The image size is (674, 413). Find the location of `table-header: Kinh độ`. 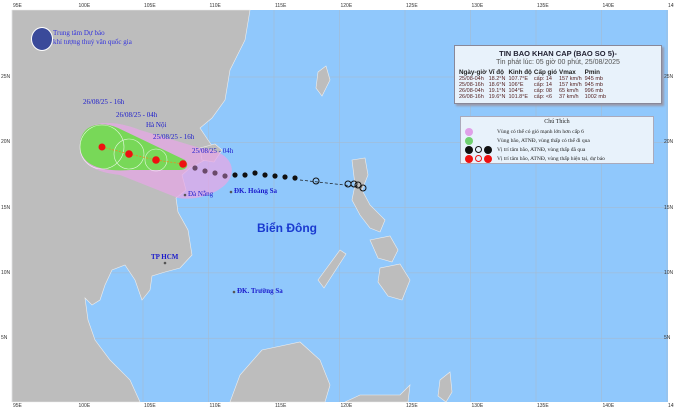

table-header: Kinh độ is located at coordinates (520, 72).